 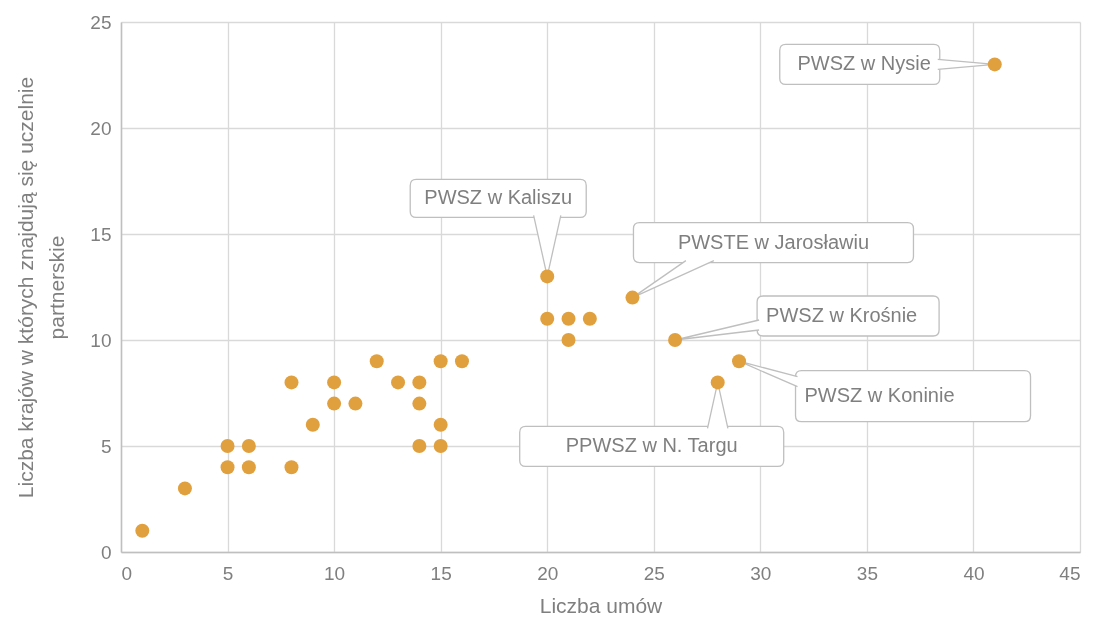 What do you see at coordinates (548, 573) in the screenshot?
I see `x-tick-label: 20` at bounding box center [548, 573].